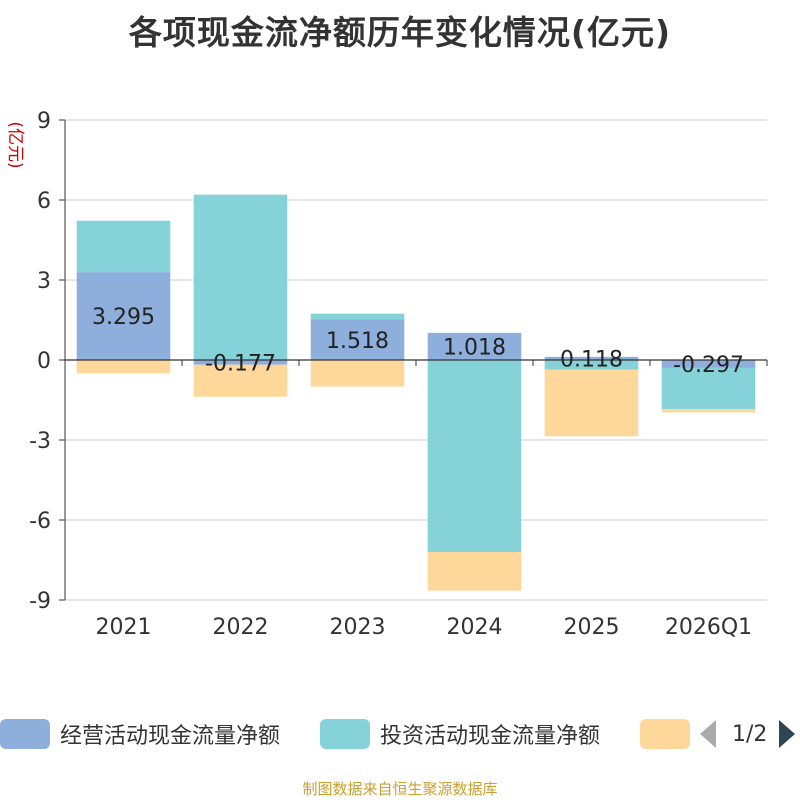 This screenshot has height=800, width=800. I want to click on bar-2024-经营活动现金流量净额, so click(474, 346).